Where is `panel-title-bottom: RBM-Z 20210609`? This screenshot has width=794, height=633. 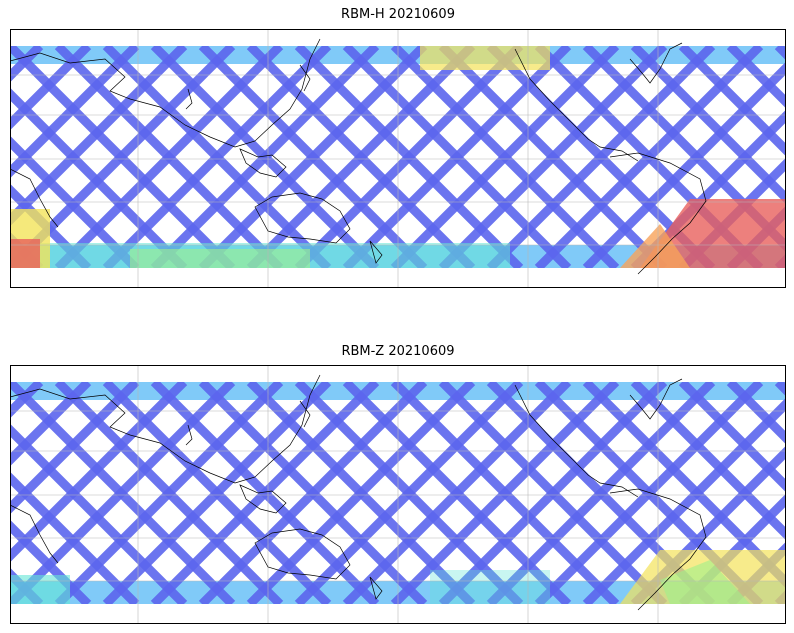
panel-title-bottom: RBM-Z 20210609 is located at coordinates (398, 351).